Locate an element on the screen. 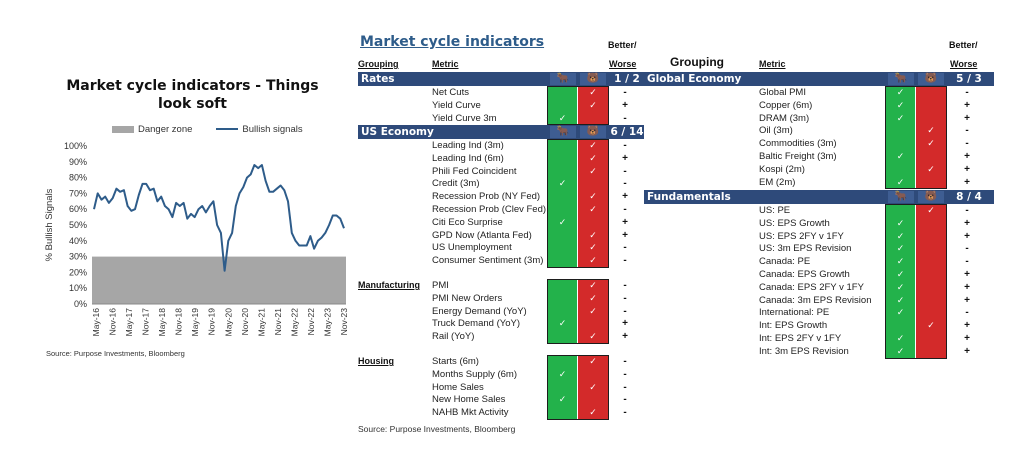 This screenshot has height=451, width=1020. metric-label: DRAM (3m) is located at coordinates (784, 118).